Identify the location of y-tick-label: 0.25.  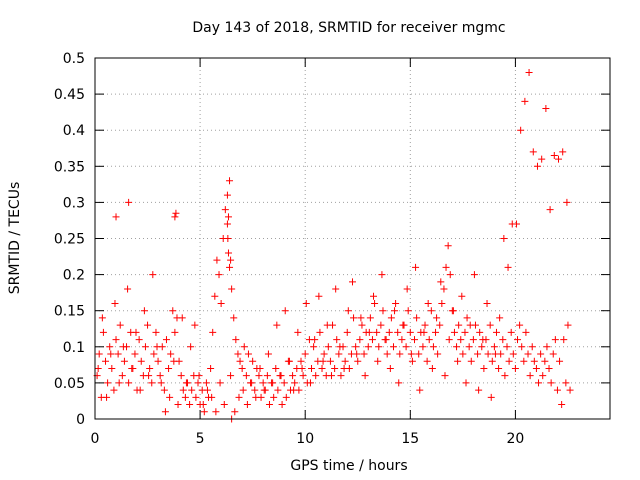
(69, 240).